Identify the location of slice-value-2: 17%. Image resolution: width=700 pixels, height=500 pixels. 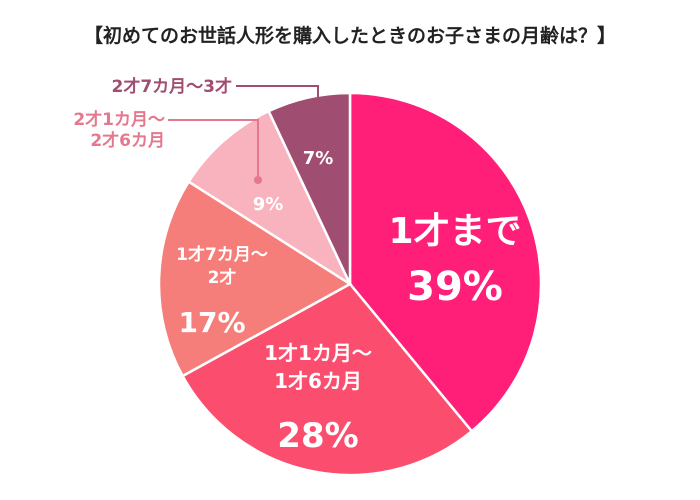
(211, 322).